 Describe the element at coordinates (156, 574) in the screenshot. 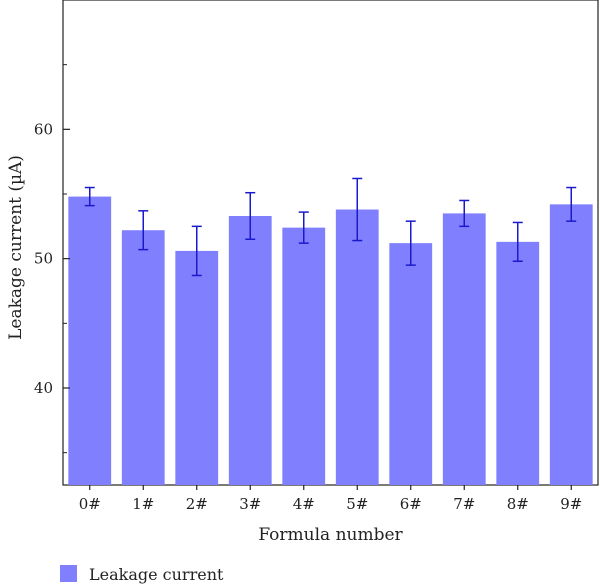

I see `legend-label: Leakage current` at that location.